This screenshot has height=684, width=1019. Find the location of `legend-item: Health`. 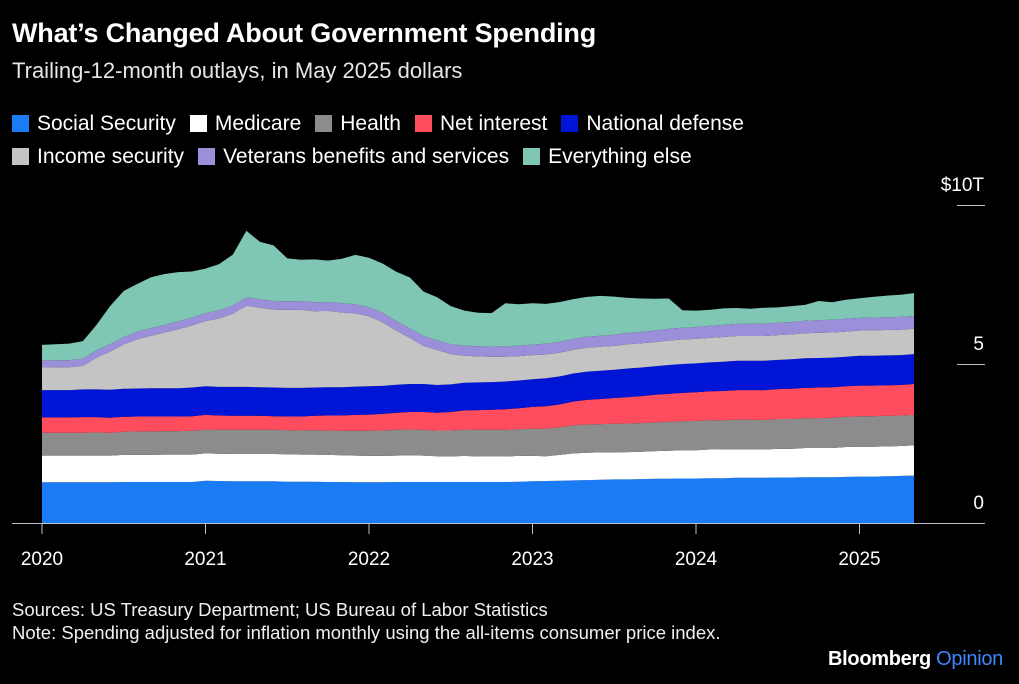

legend-item: Health is located at coordinates (358, 123).